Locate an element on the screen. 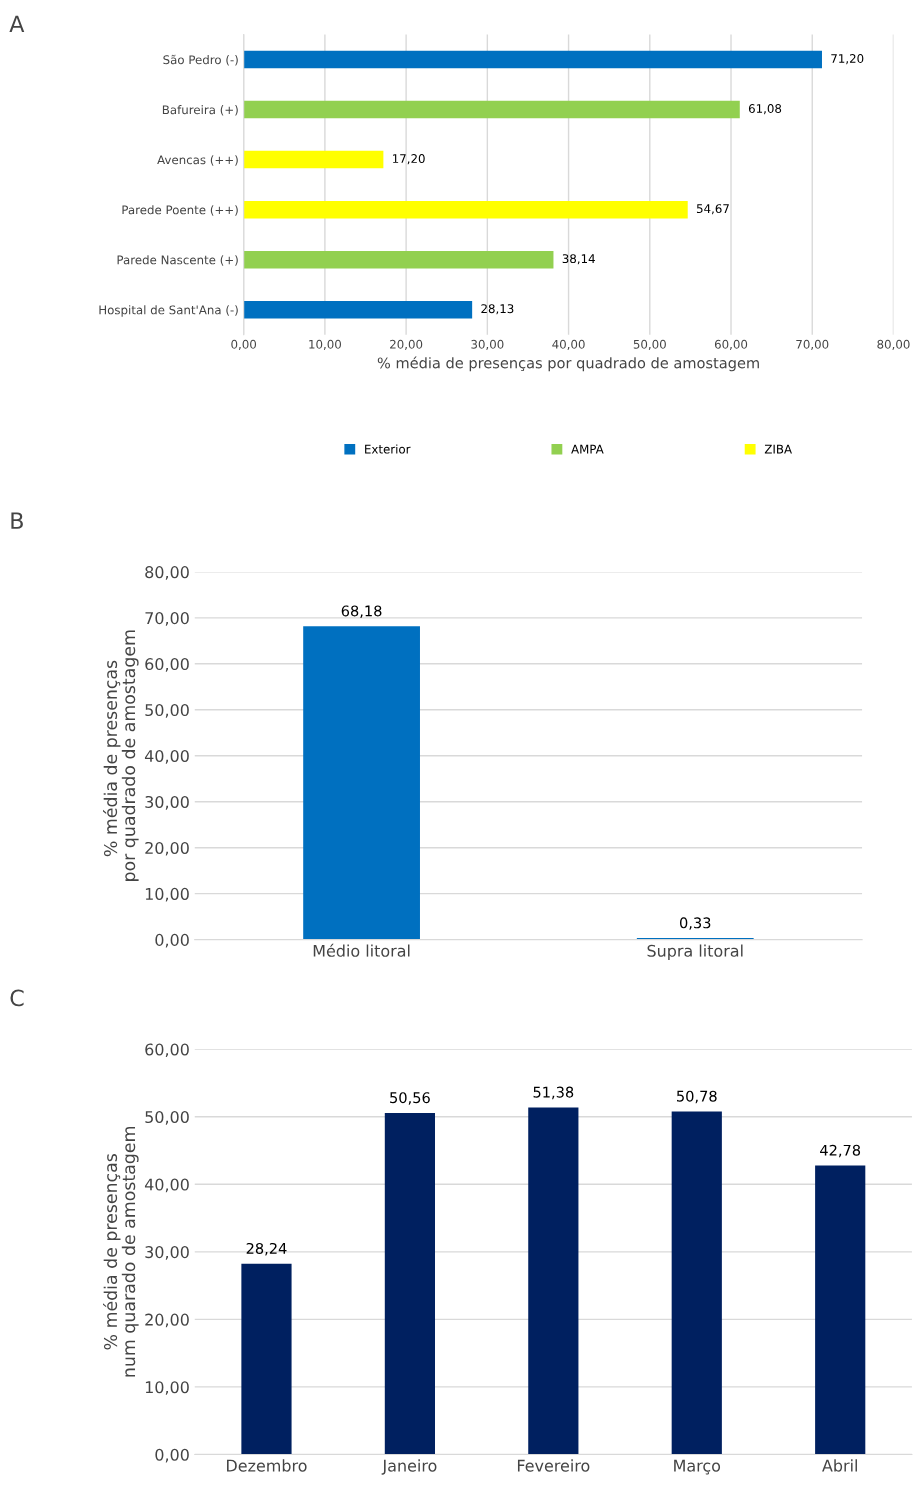 This screenshot has height=1501, width=923. x-tick-label: Supra litoral is located at coordinates (695, 952).